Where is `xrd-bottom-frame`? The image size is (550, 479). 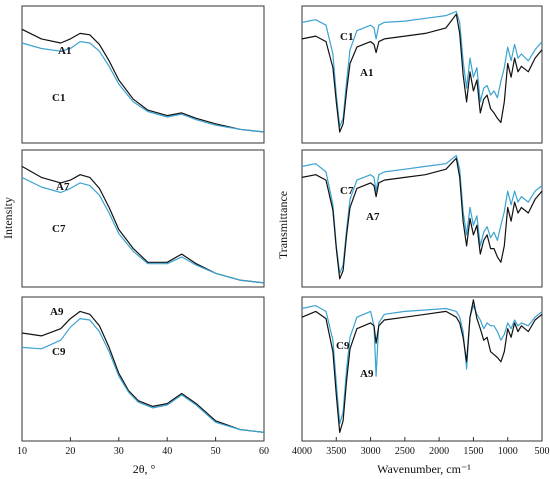 xrd-bottom-frame is located at coordinates (143, 369).